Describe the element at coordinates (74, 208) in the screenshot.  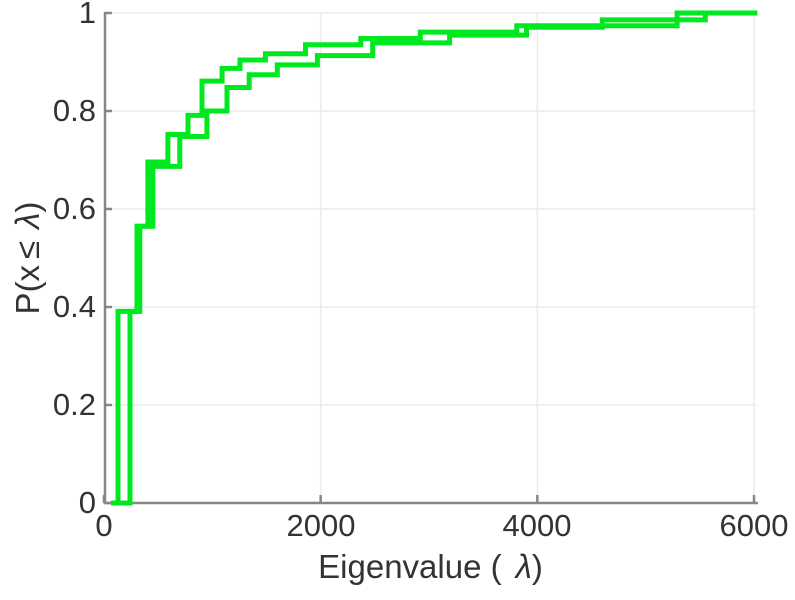
I see `y-tick-label: 0.6` at that location.